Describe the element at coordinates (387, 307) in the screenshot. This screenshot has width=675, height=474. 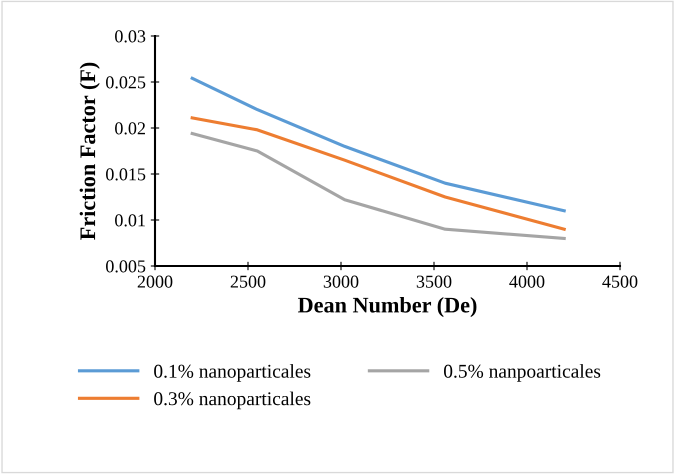
I see `x-axis-title: Dean Number (De)` at that location.